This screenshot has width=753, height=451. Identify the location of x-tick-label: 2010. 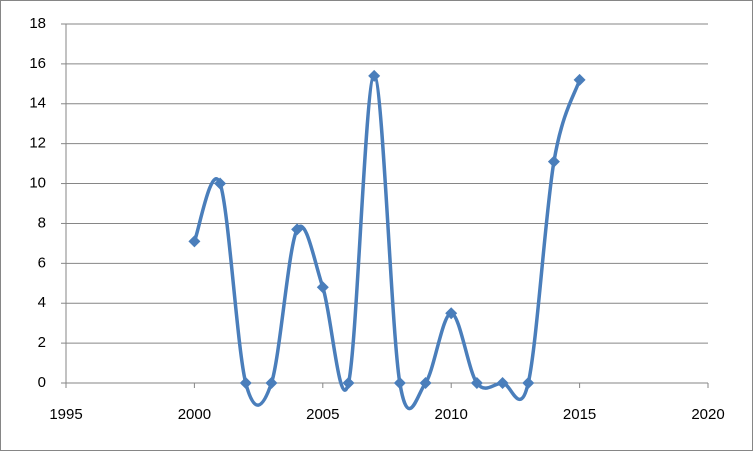
(451, 414).